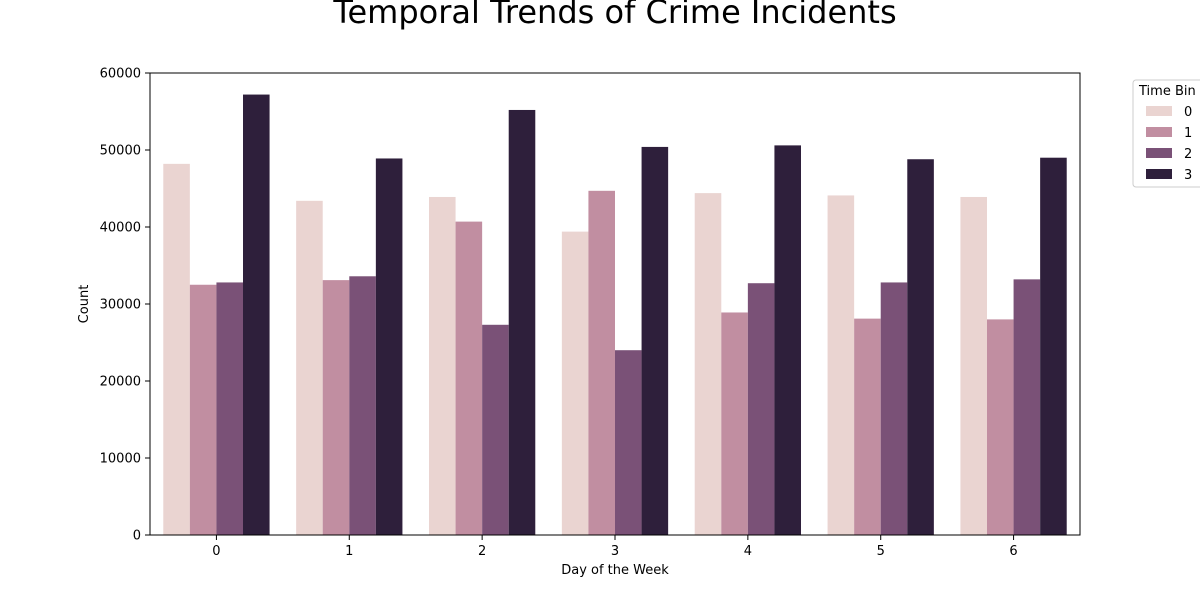  I want to click on x-tick-label: 0, so click(216, 551).